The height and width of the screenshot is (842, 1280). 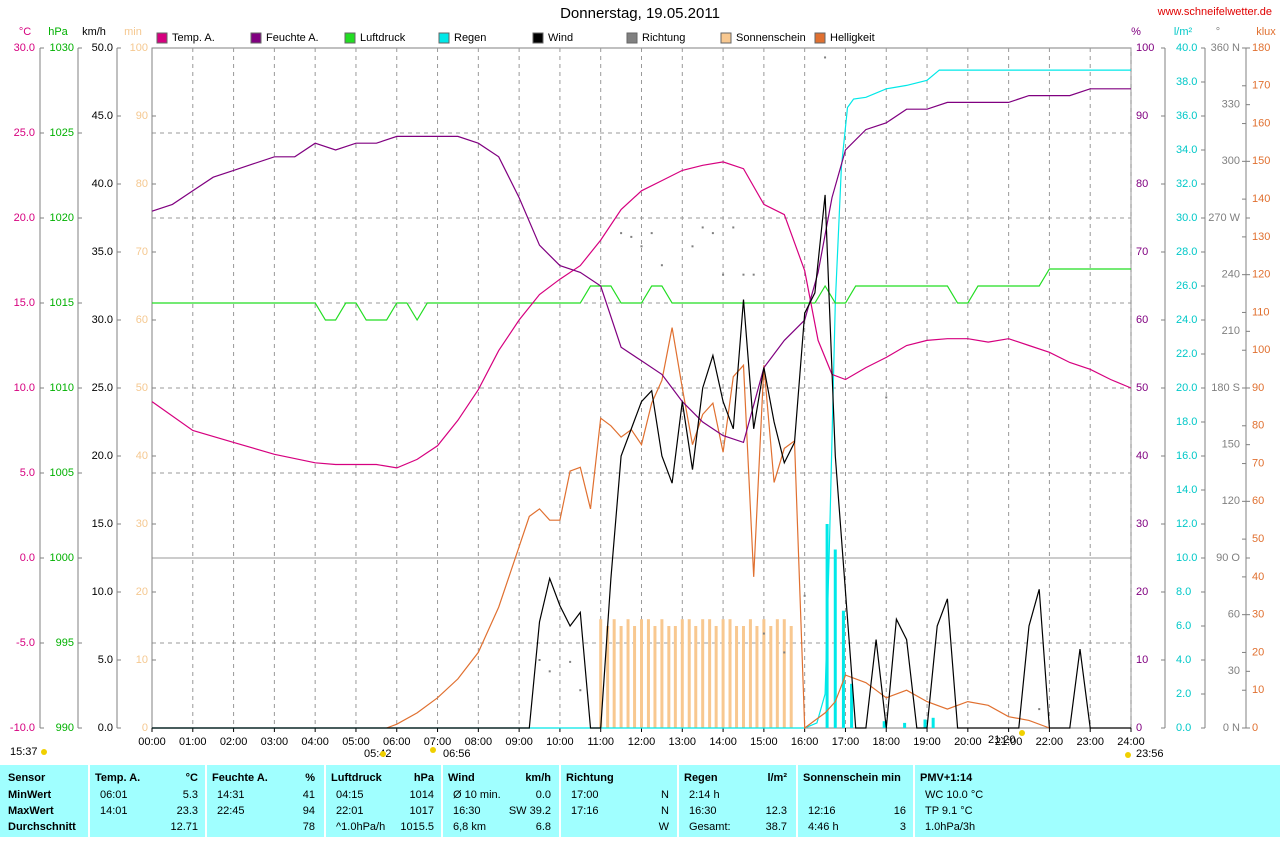 What do you see at coordinates (771, 38) in the screenshot?
I see `legend-label: Sonnenschein` at bounding box center [771, 38].